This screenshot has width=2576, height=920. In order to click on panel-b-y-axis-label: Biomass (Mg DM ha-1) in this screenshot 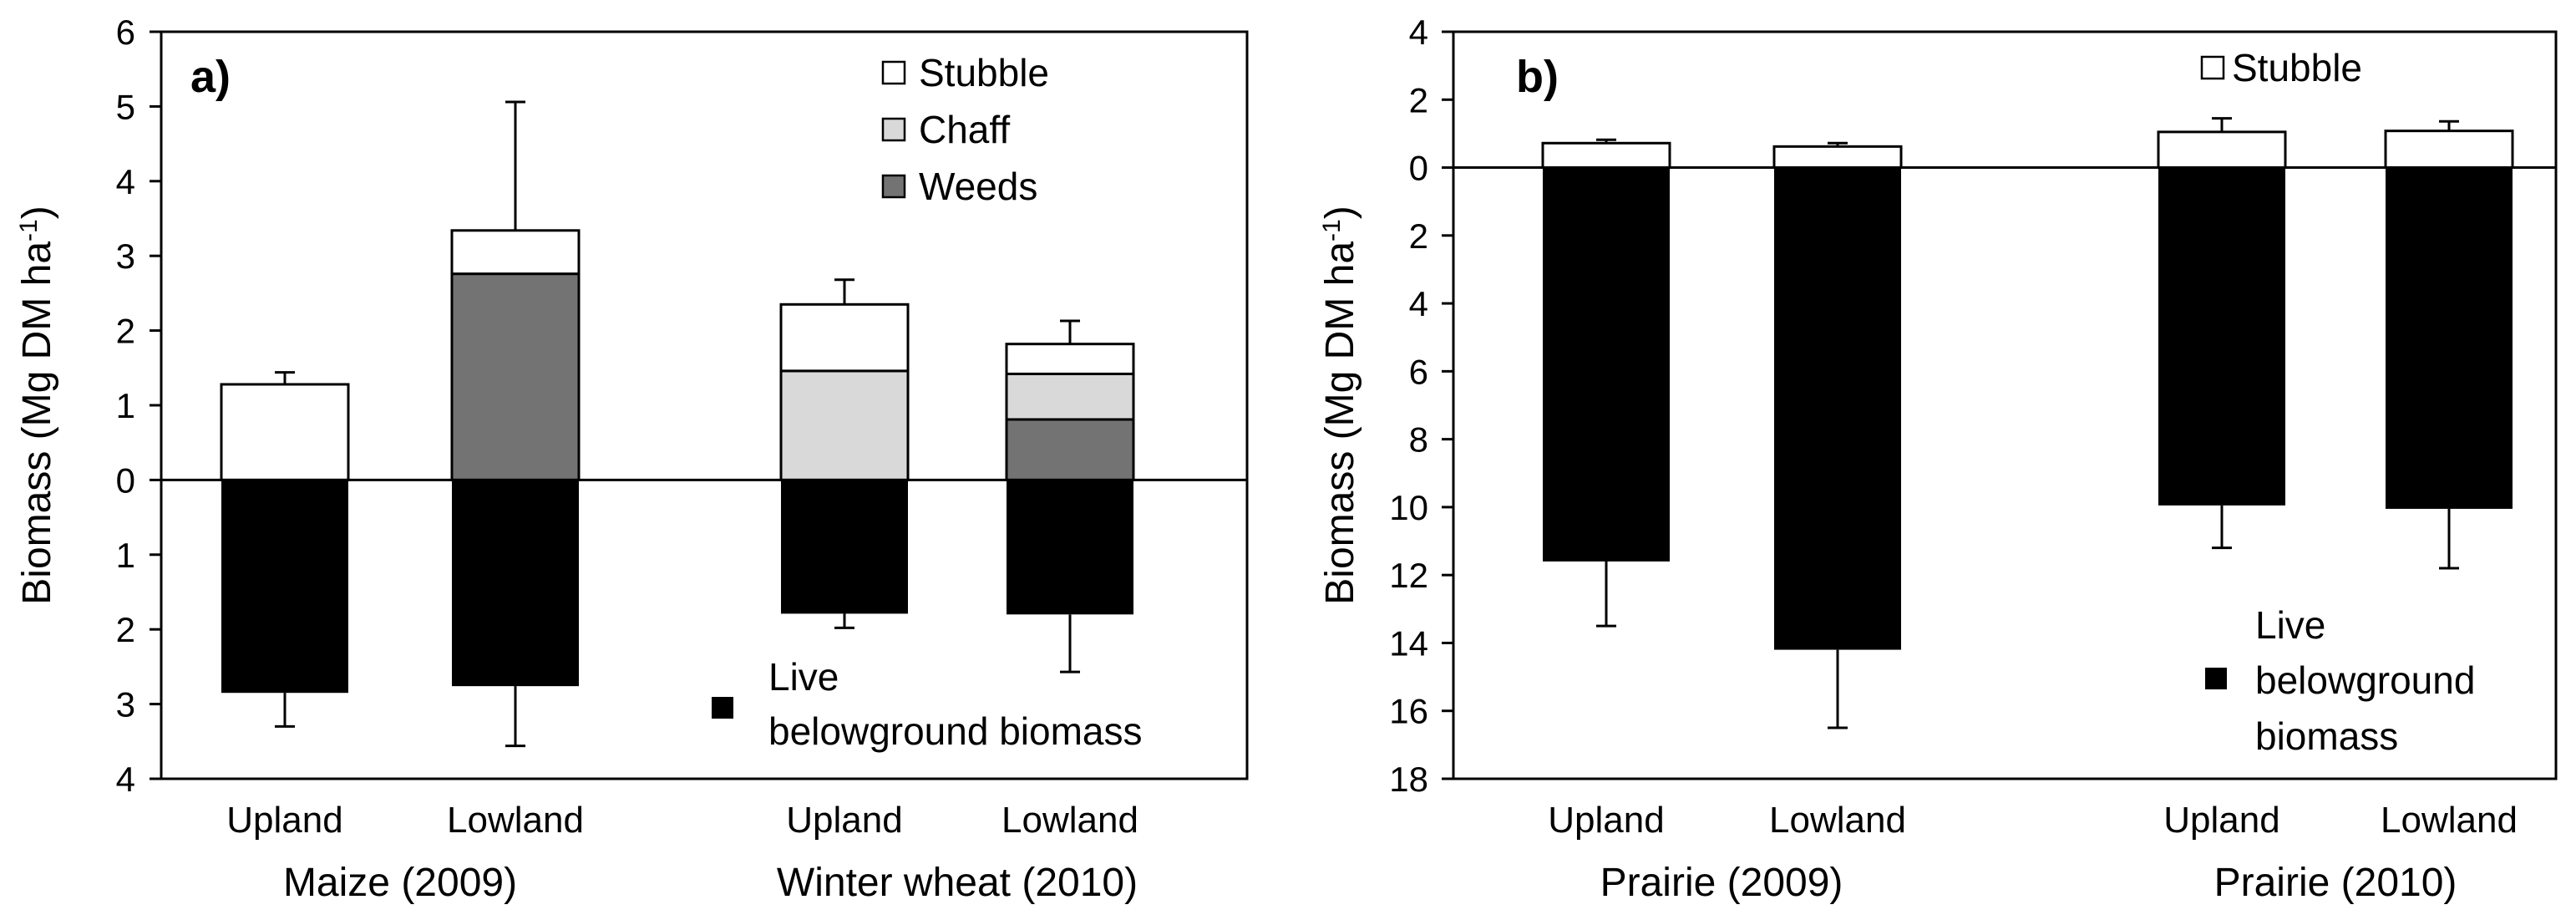, I will do `click(1340, 405)`.